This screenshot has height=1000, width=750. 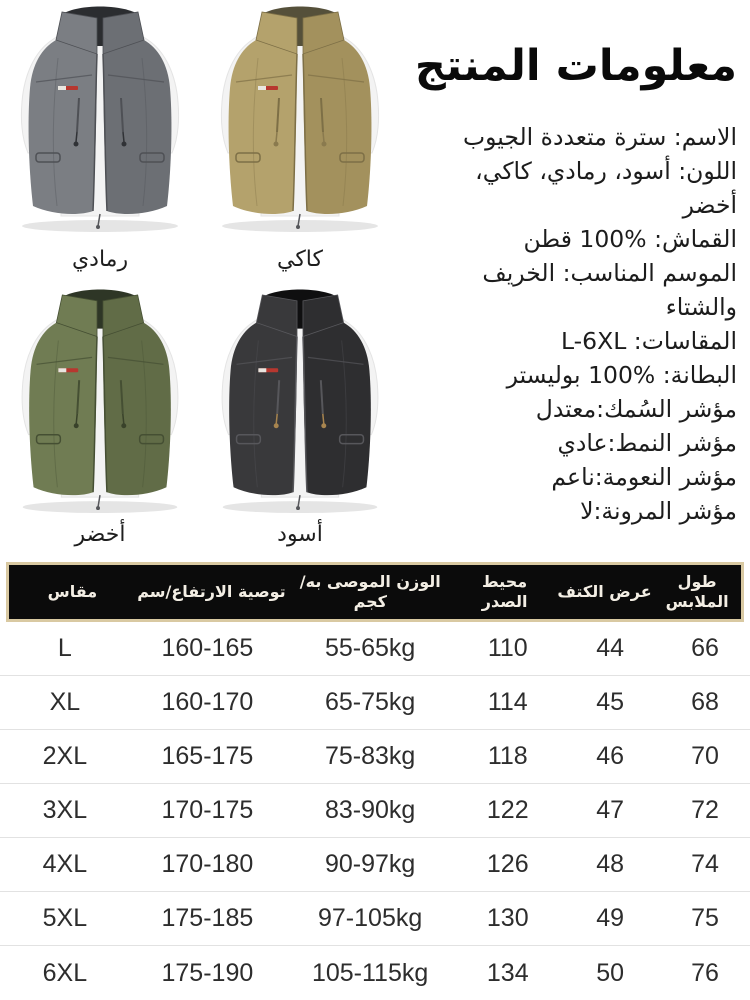 What do you see at coordinates (705, 918) in the screenshot?
I see `cell-length: 75` at bounding box center [705, 918].